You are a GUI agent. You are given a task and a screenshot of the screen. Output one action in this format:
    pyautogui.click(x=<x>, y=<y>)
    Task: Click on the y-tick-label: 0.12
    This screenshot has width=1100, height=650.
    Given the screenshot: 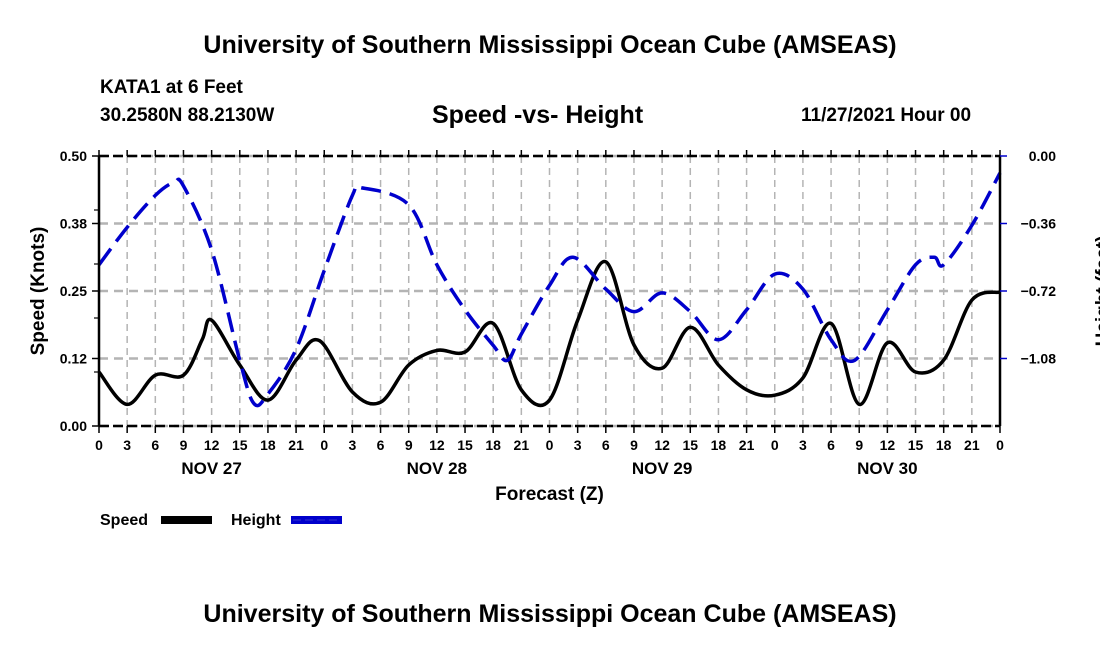 What is the action you would take?
    pyautogui.click(x=73, y=359)
    